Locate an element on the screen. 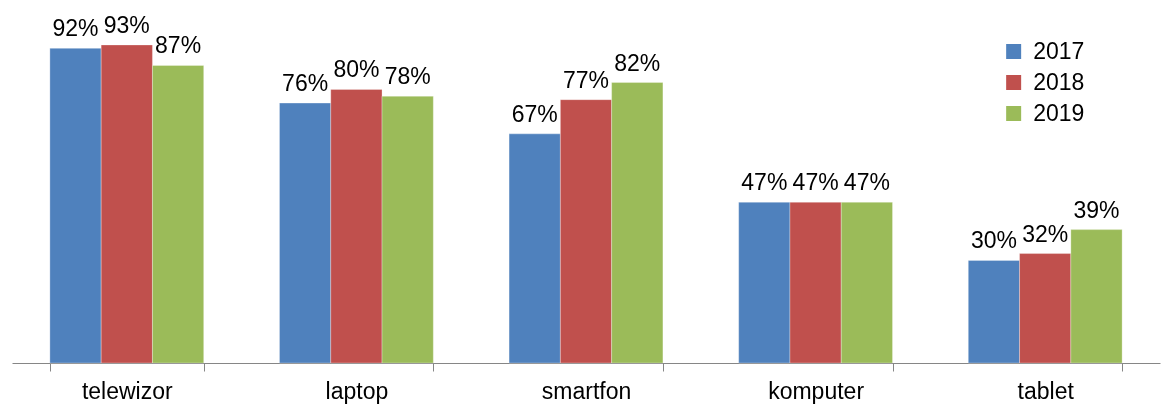 The image size is (1165, 409). legend-label: 2019 is located at coordinates (1059, 112).